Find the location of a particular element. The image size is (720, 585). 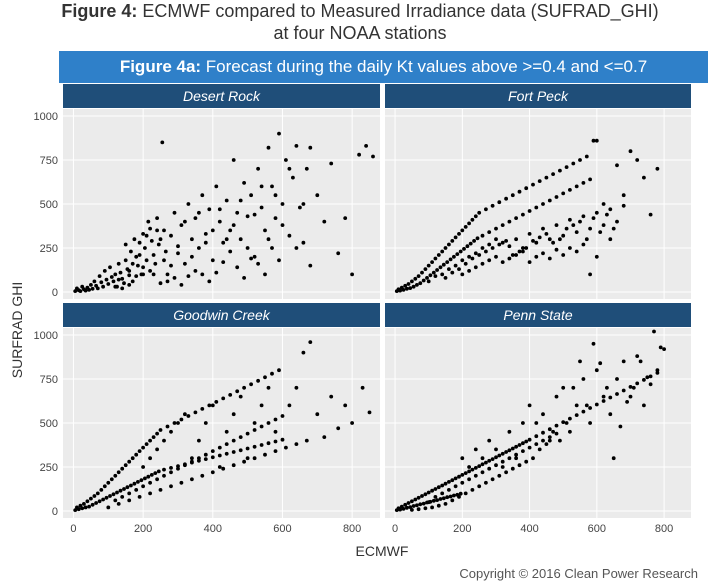

y-tick-label: 1000 is located at coordinates (46, 117).